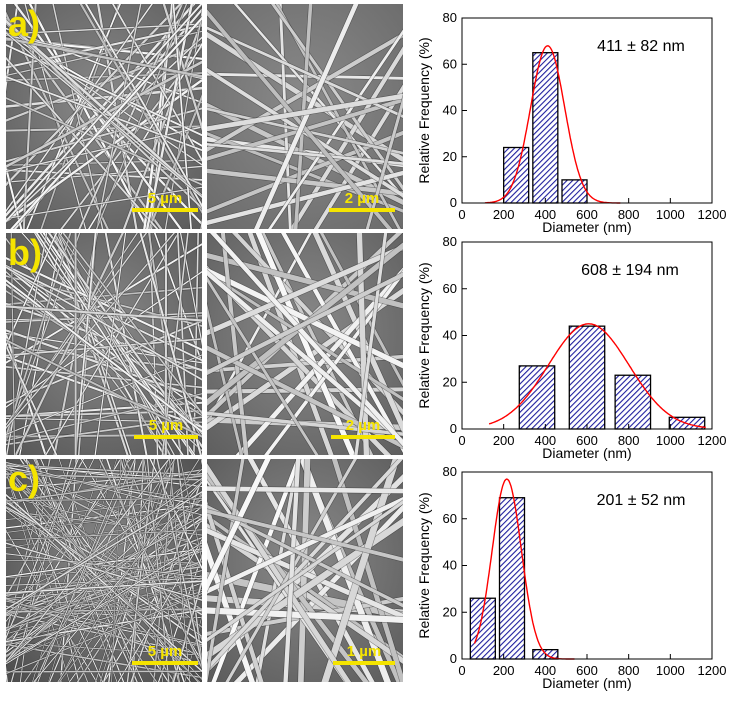 Image resolution: width=736 pixels, height=704 pixels. I want to click on diameter-annotation: 608 ± 194 nm, so click(630, 270).